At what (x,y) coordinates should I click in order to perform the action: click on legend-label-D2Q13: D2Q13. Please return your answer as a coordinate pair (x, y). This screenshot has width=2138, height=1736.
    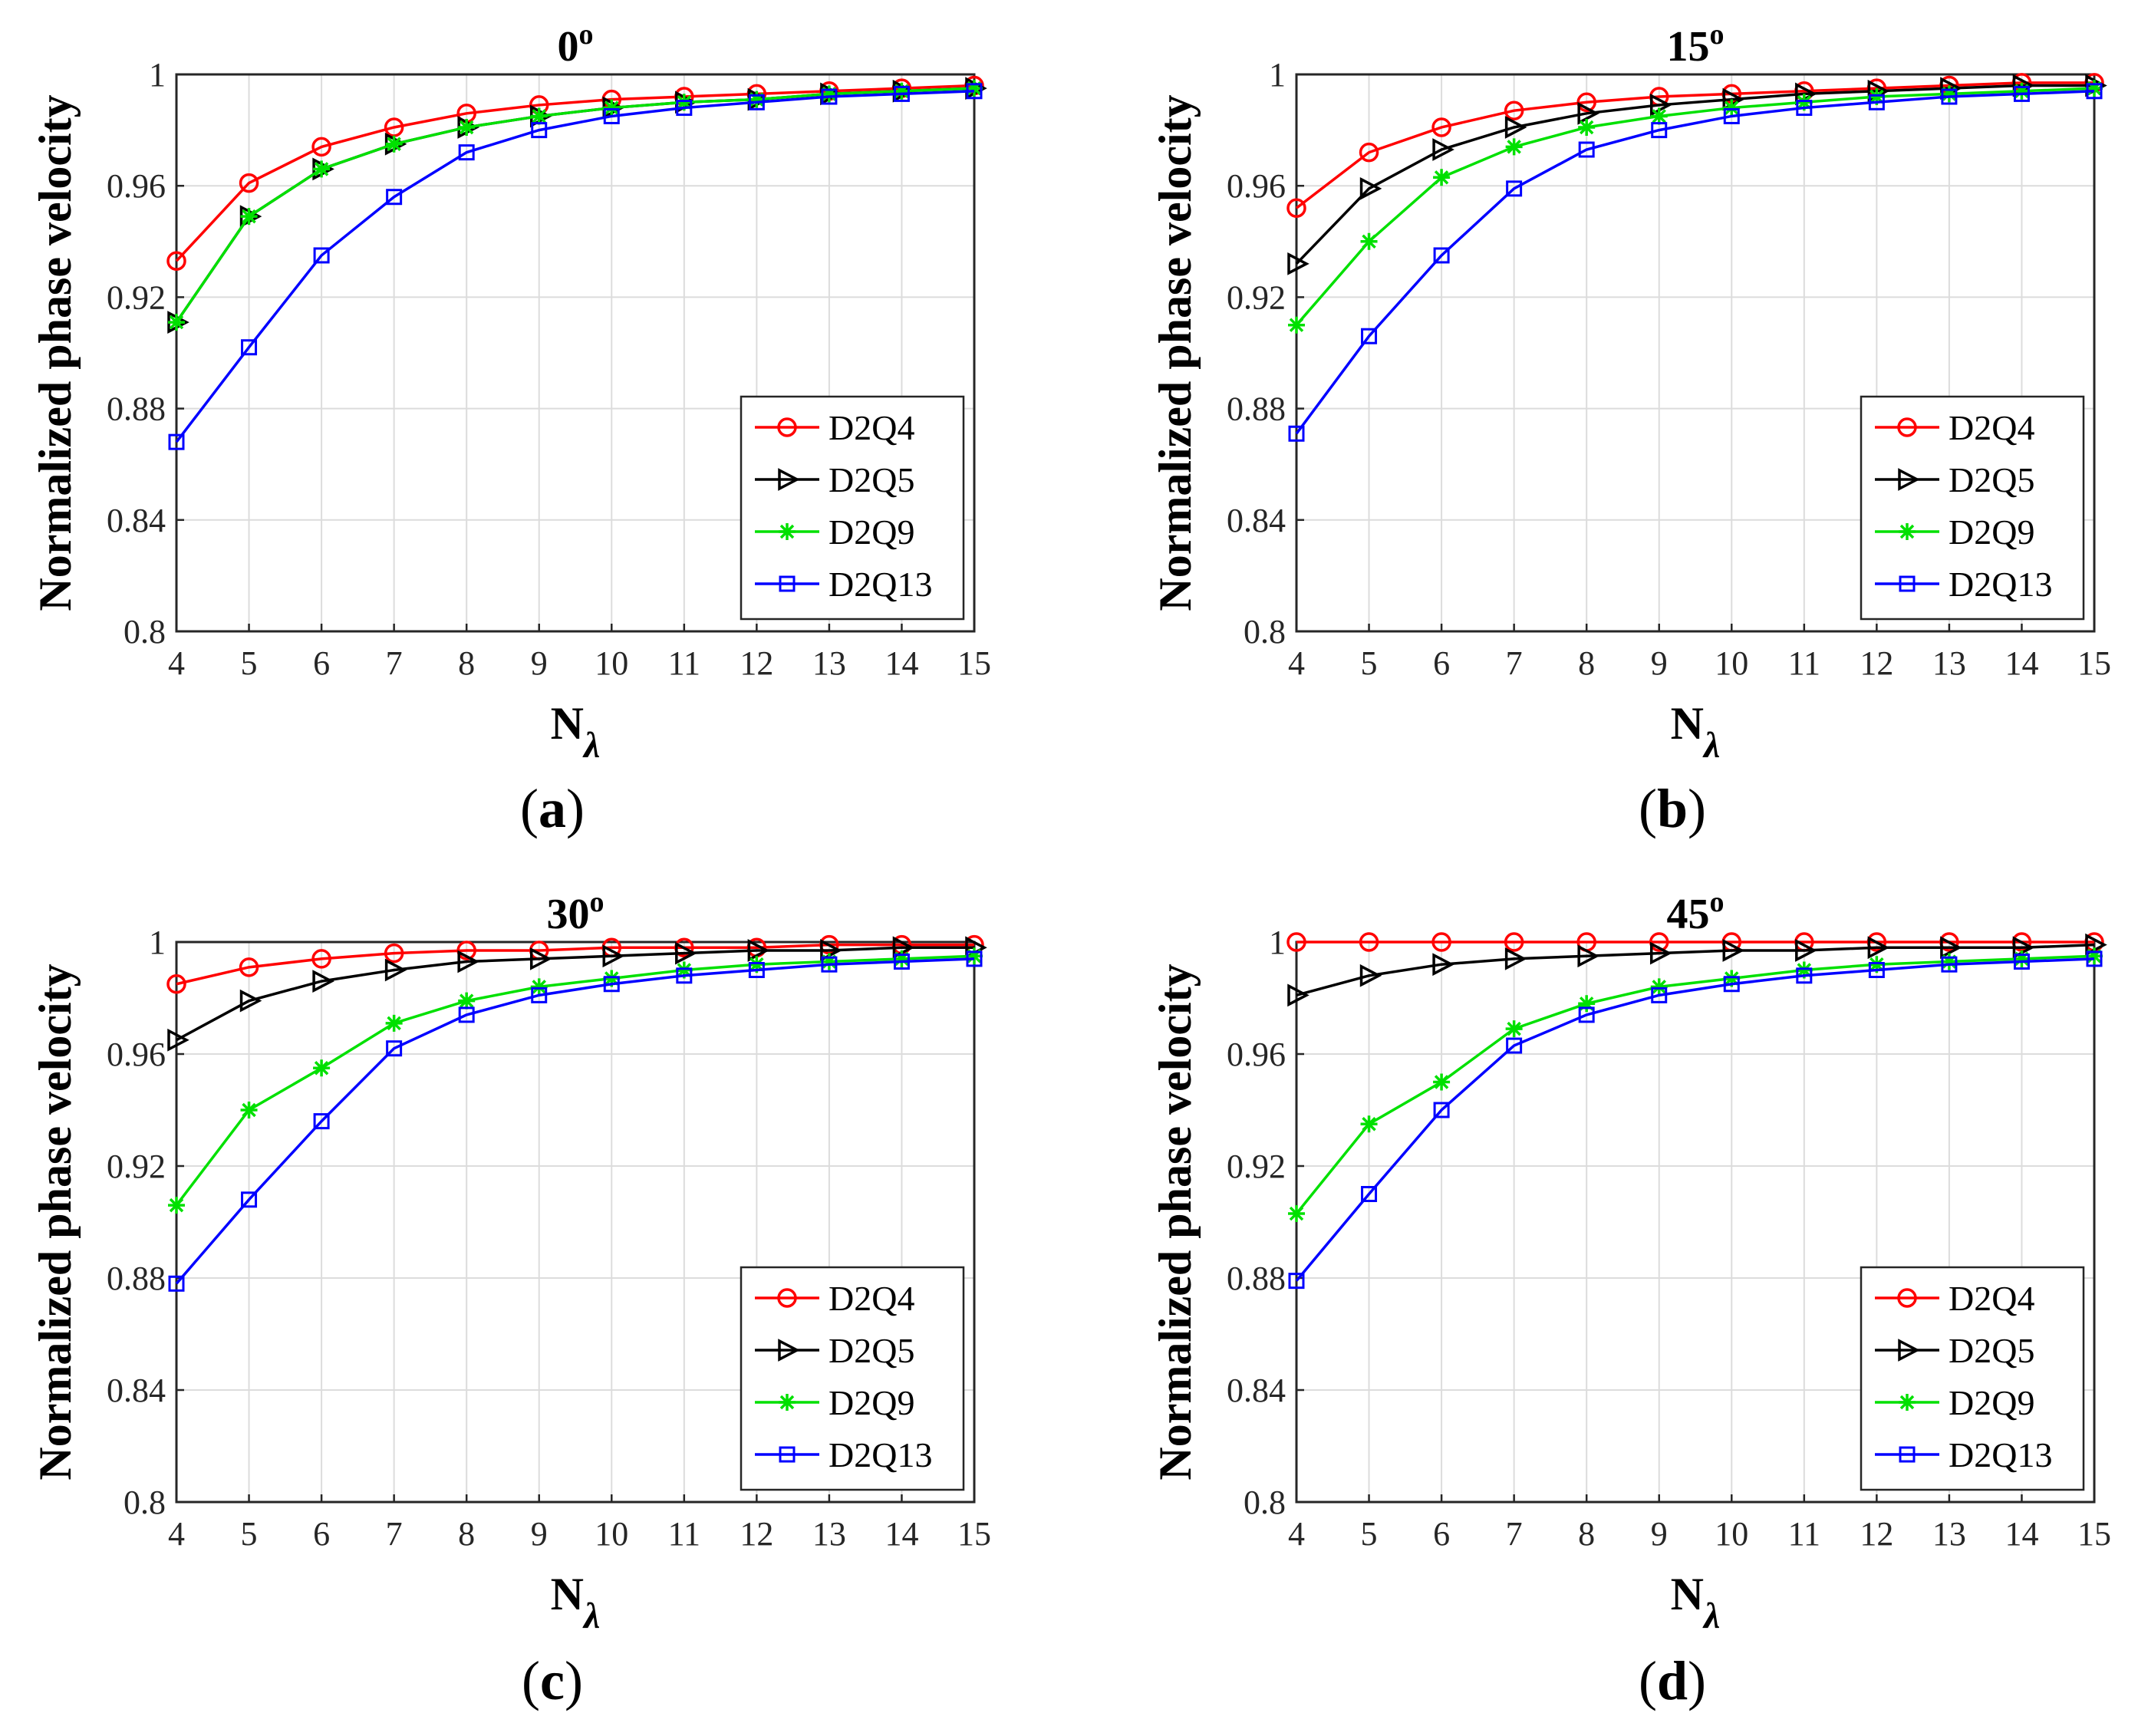
    Looking at the image, I should click on (2001, 1454).